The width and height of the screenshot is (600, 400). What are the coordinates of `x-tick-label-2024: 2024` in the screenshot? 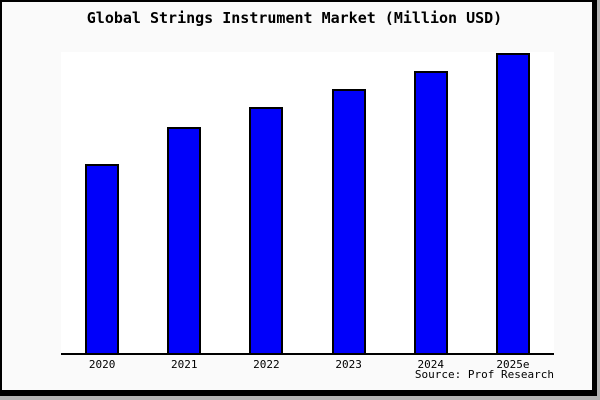 It's located at (431, 364).